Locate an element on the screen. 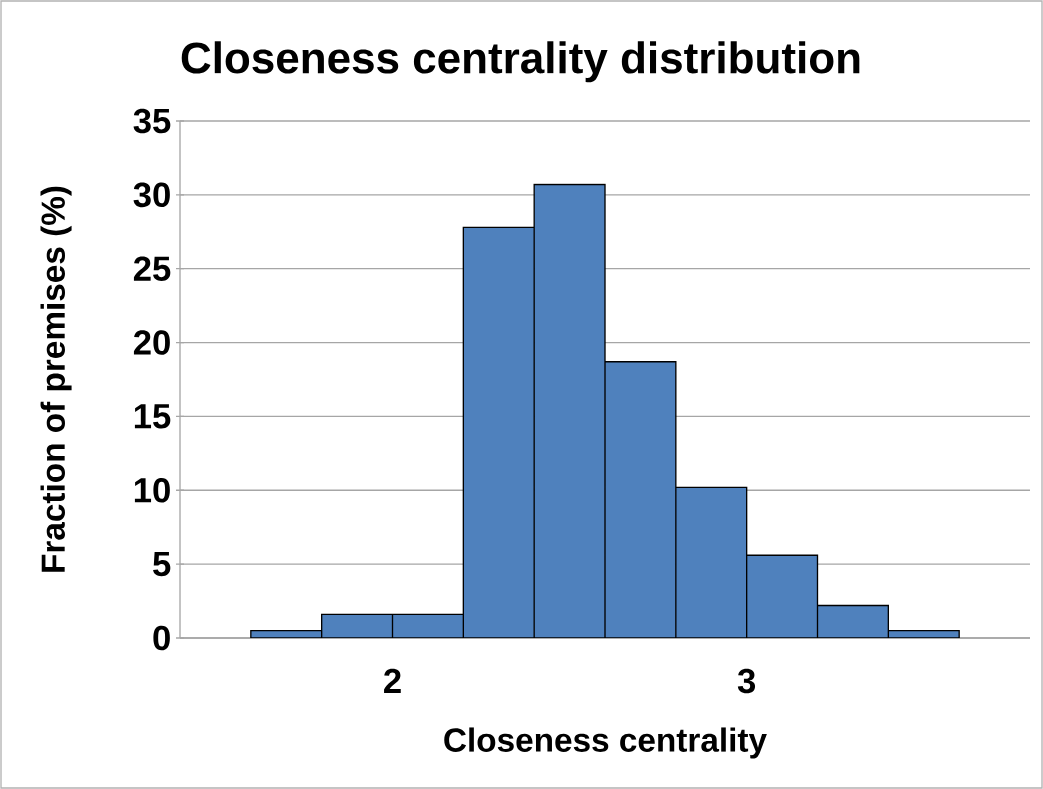 This screenshot has height=789, width=1043. y-axis-title: Fraction of premises (%) is located at coordinates (56, 379).